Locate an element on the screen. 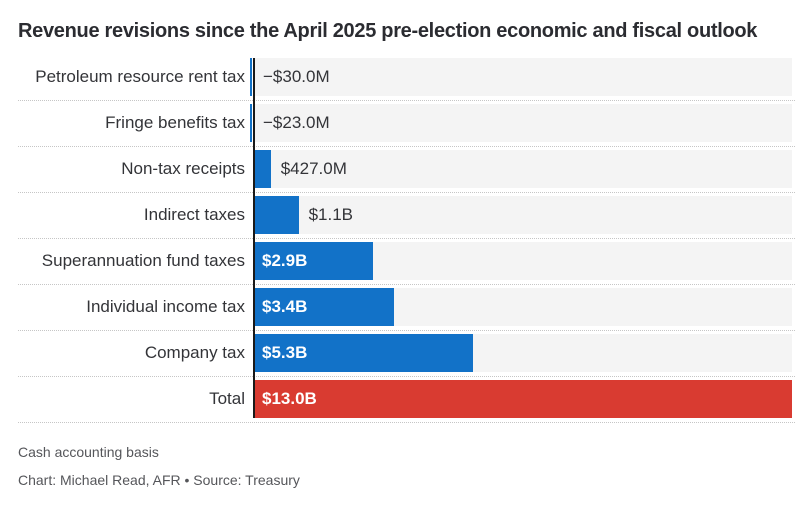 Image resolution: width=812 pixels, height=505 pixels. category-label: Superannuation fund taxes is located at coordinates (143, 260).